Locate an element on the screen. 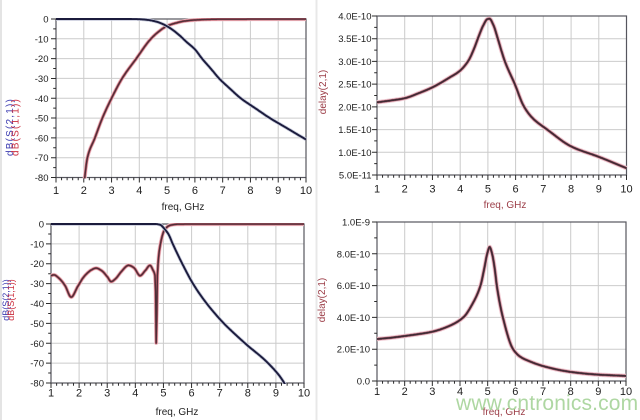  svg-text: 1.0E-9 is located at coordinates (356, 223).